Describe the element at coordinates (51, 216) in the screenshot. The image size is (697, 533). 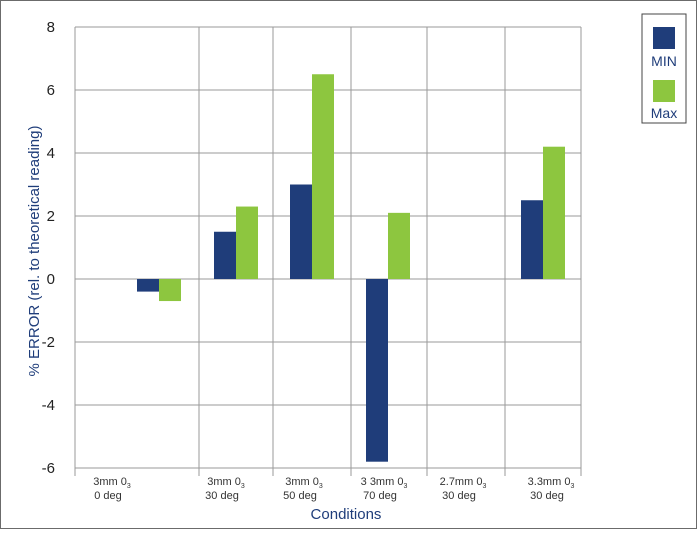
I see `y-tick-label: 2` at that location.